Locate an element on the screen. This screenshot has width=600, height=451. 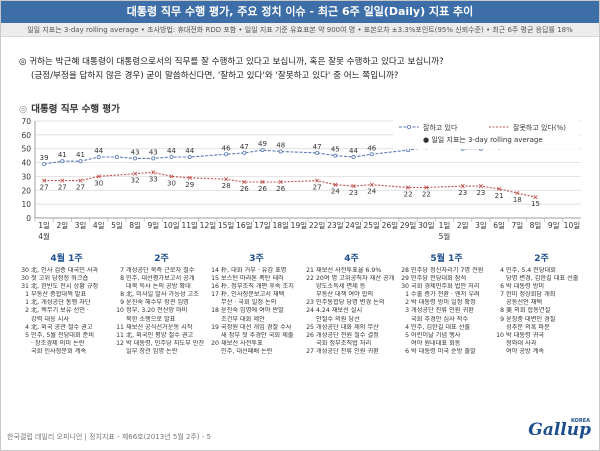
issue-text: 새 정부 첫 추경안 국회 제출 is located at coordinates (257, 335).